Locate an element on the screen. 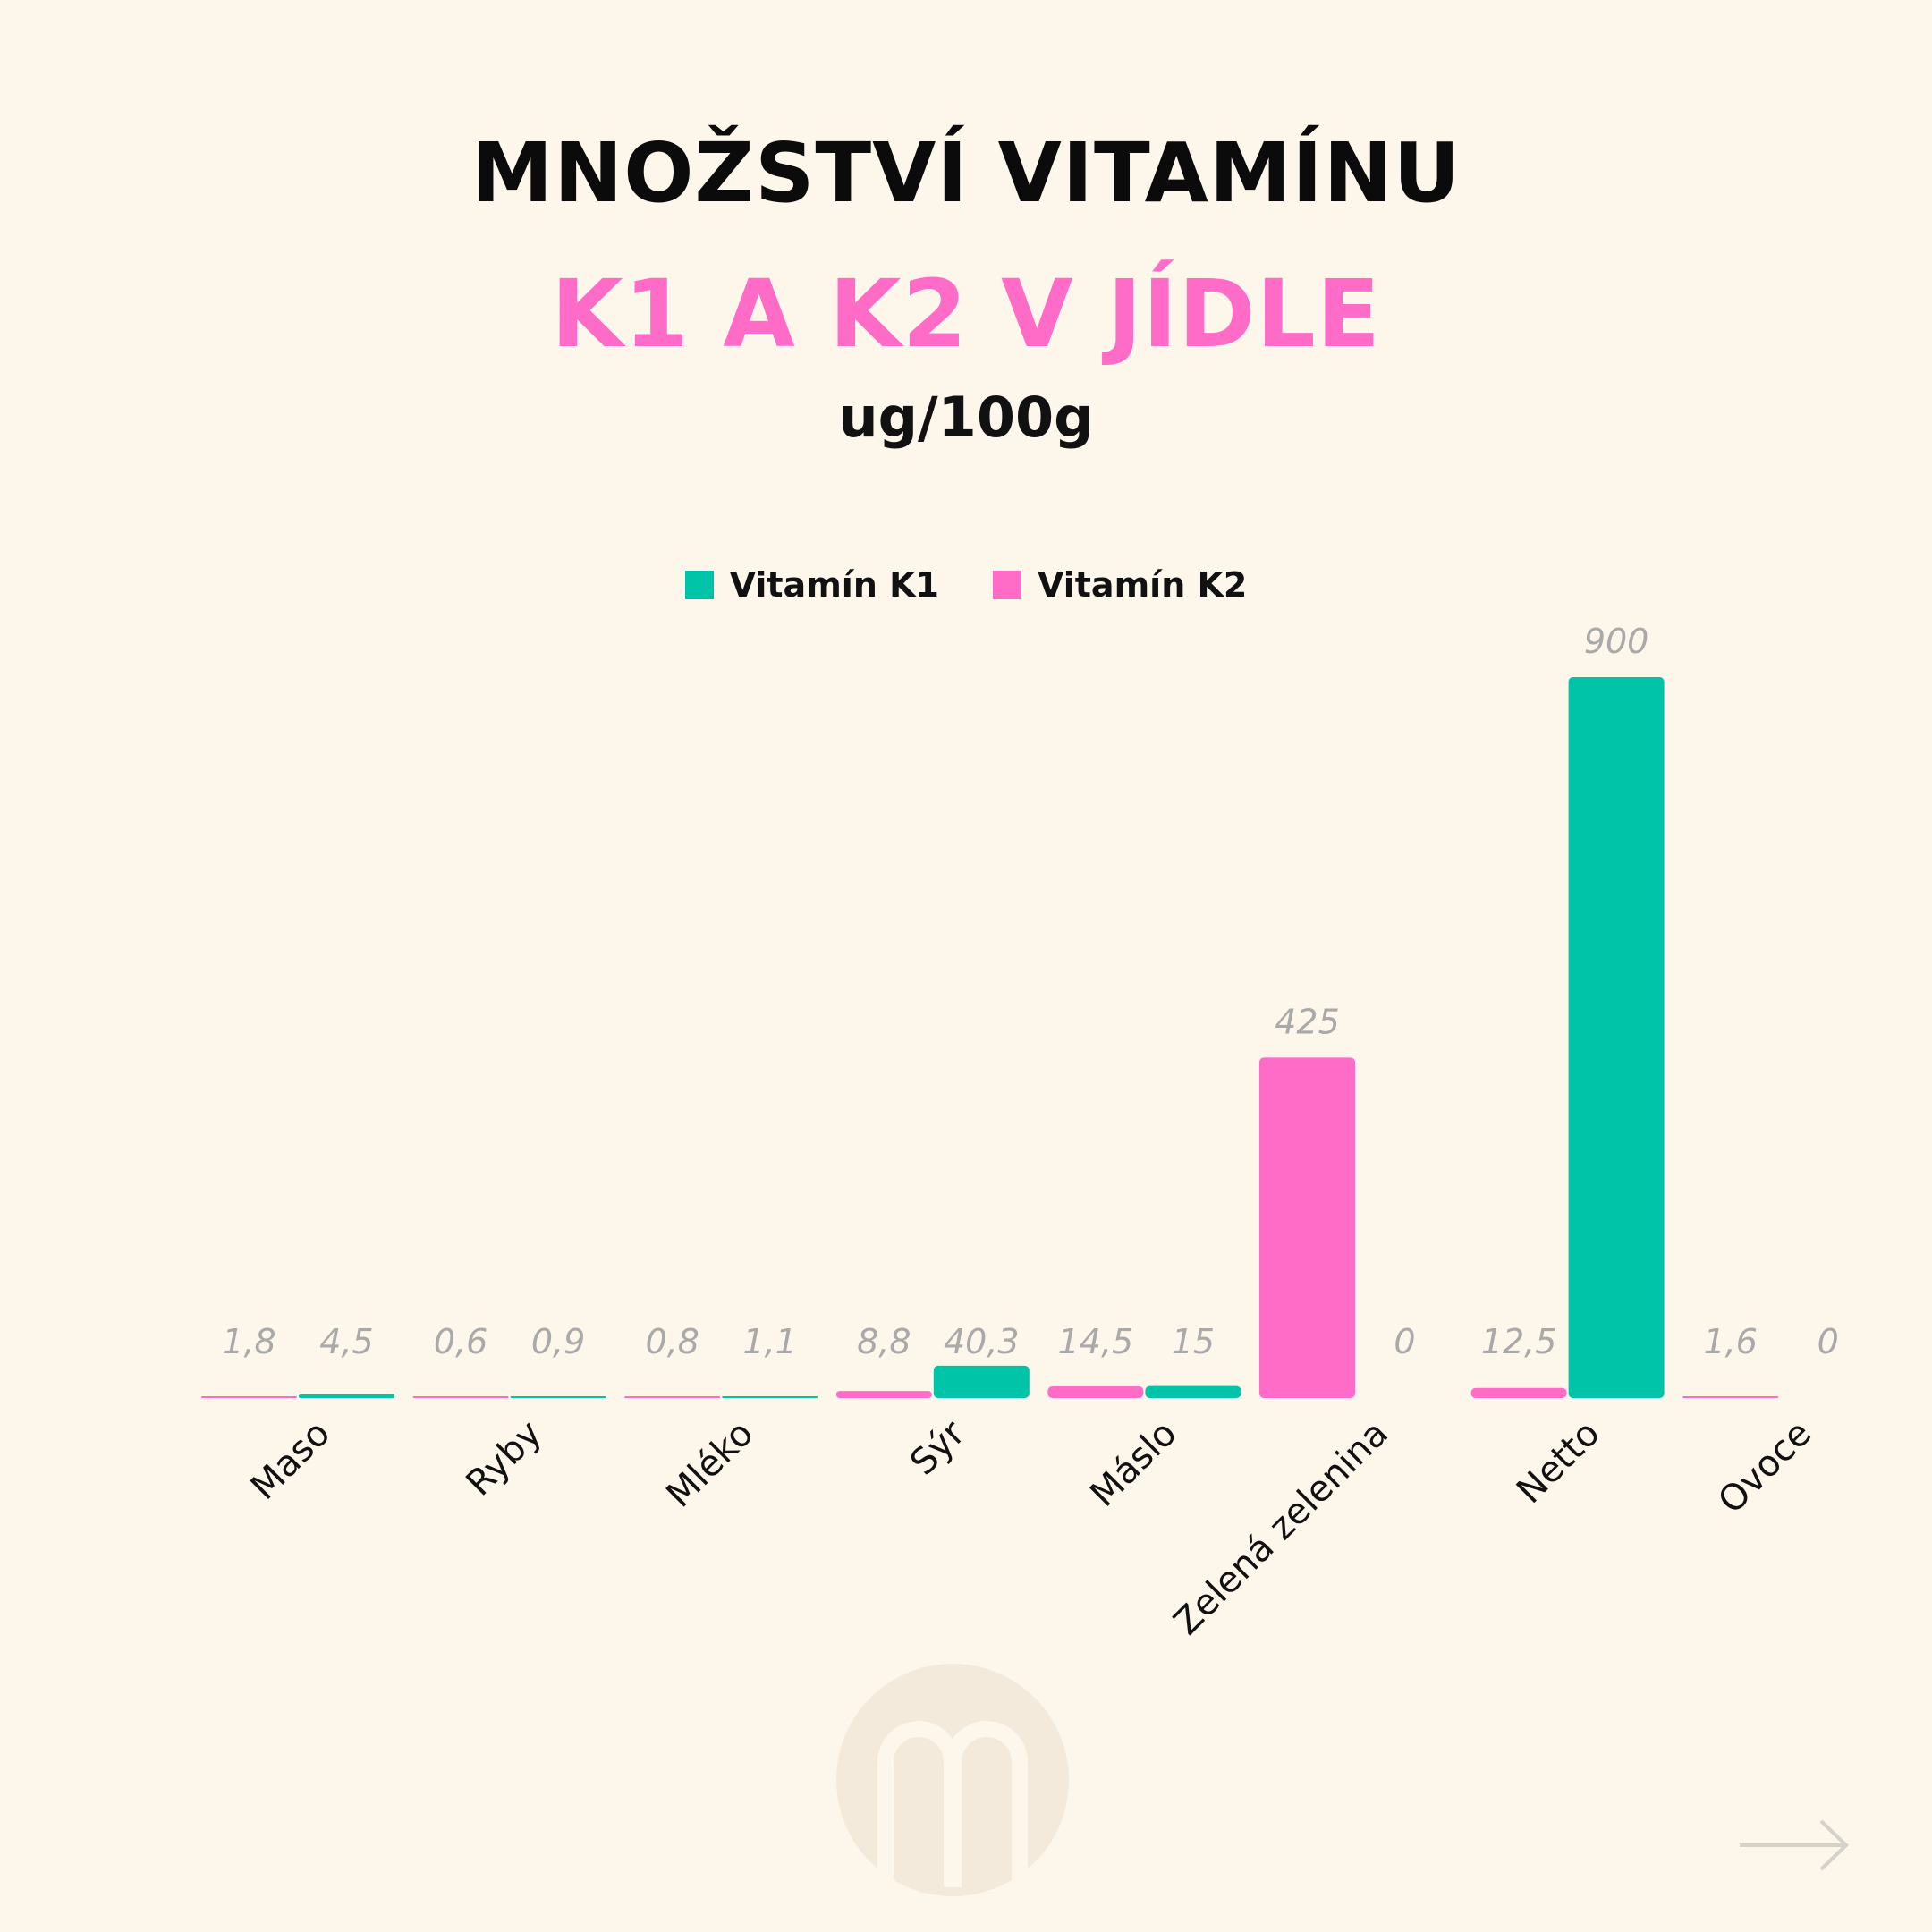  legend-item-k2: Vitamín K2 is located at coordinates (1120, 585).